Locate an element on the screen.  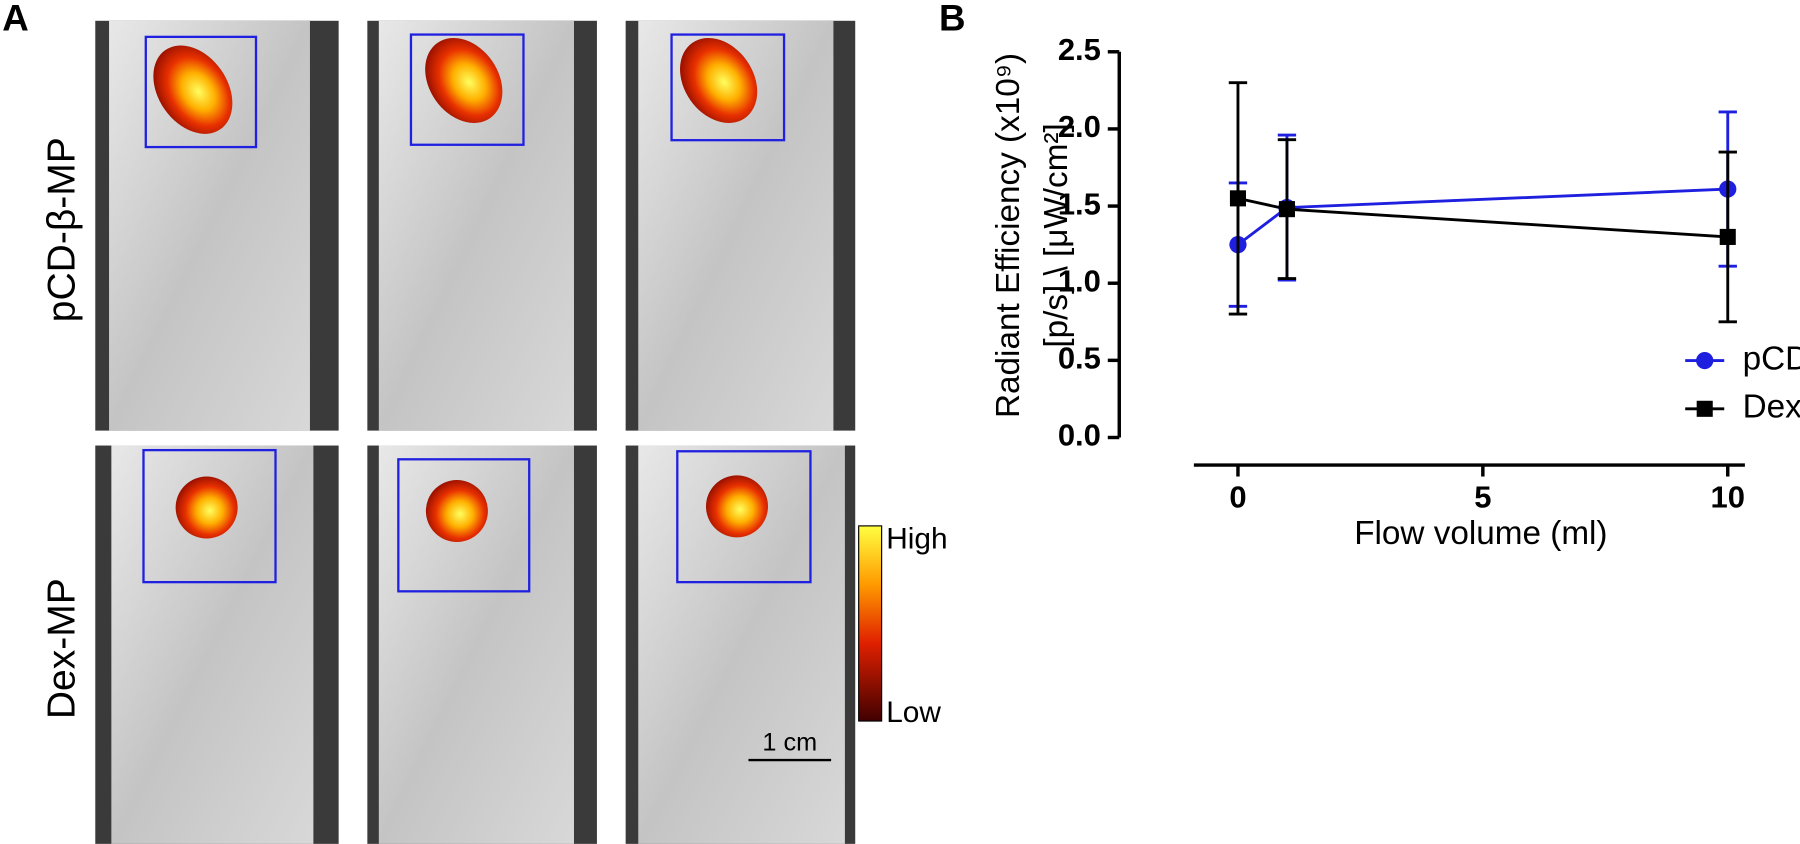
x-axis-label: Flow volume (ml) is located at coordinates (1480, 533).